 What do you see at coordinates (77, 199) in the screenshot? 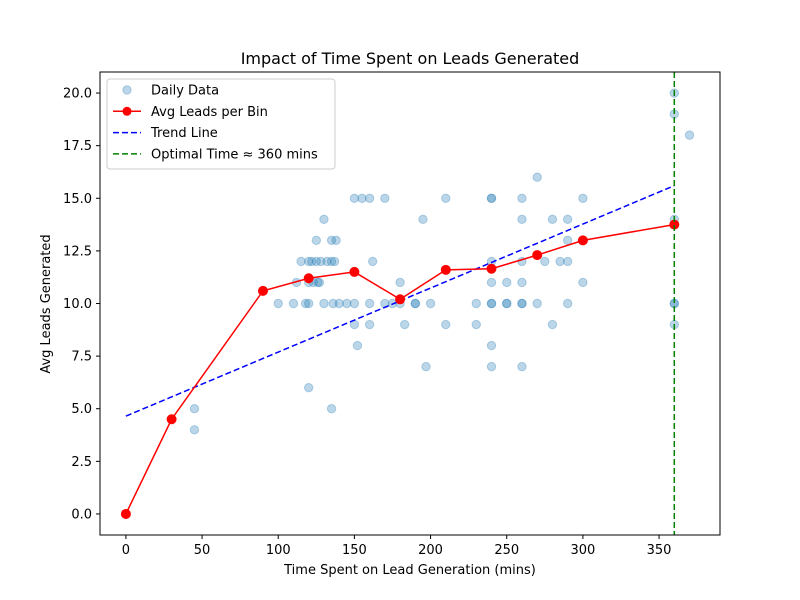
I see `y-tick-label: 15.0` at bounding box center [77, 199].